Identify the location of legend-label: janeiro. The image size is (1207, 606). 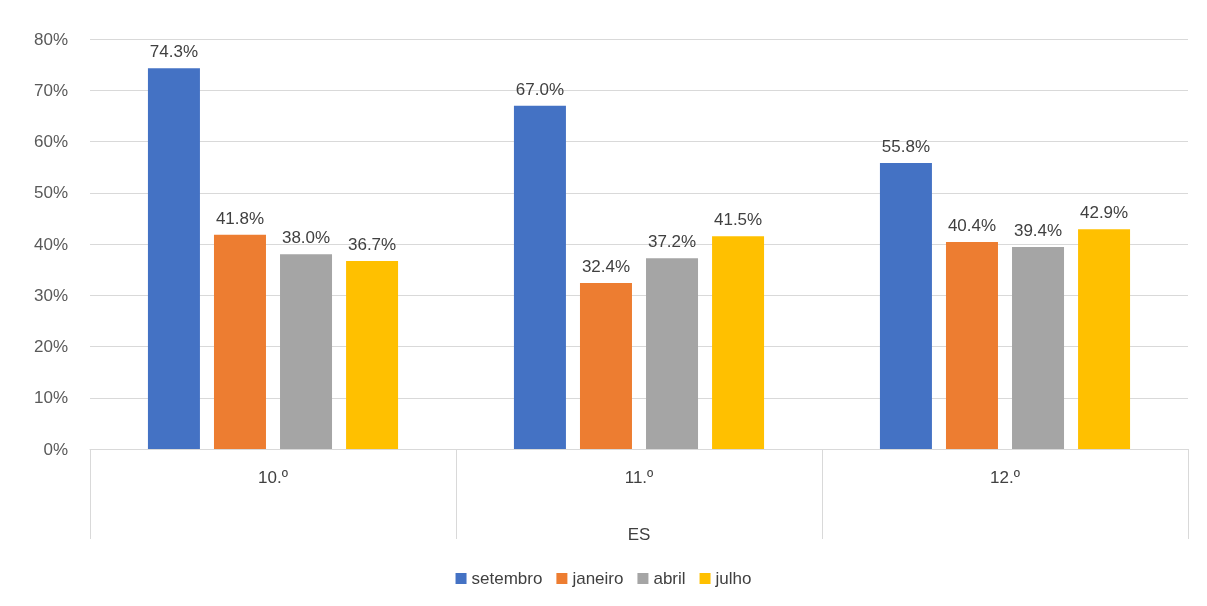
(597, 578).